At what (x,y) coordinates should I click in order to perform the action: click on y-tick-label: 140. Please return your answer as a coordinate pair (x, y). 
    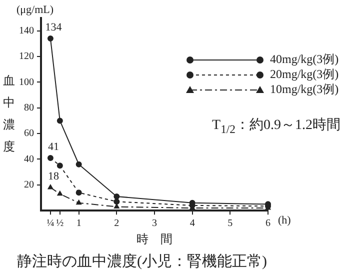
    Looking at the image, I should click on (26, 30).